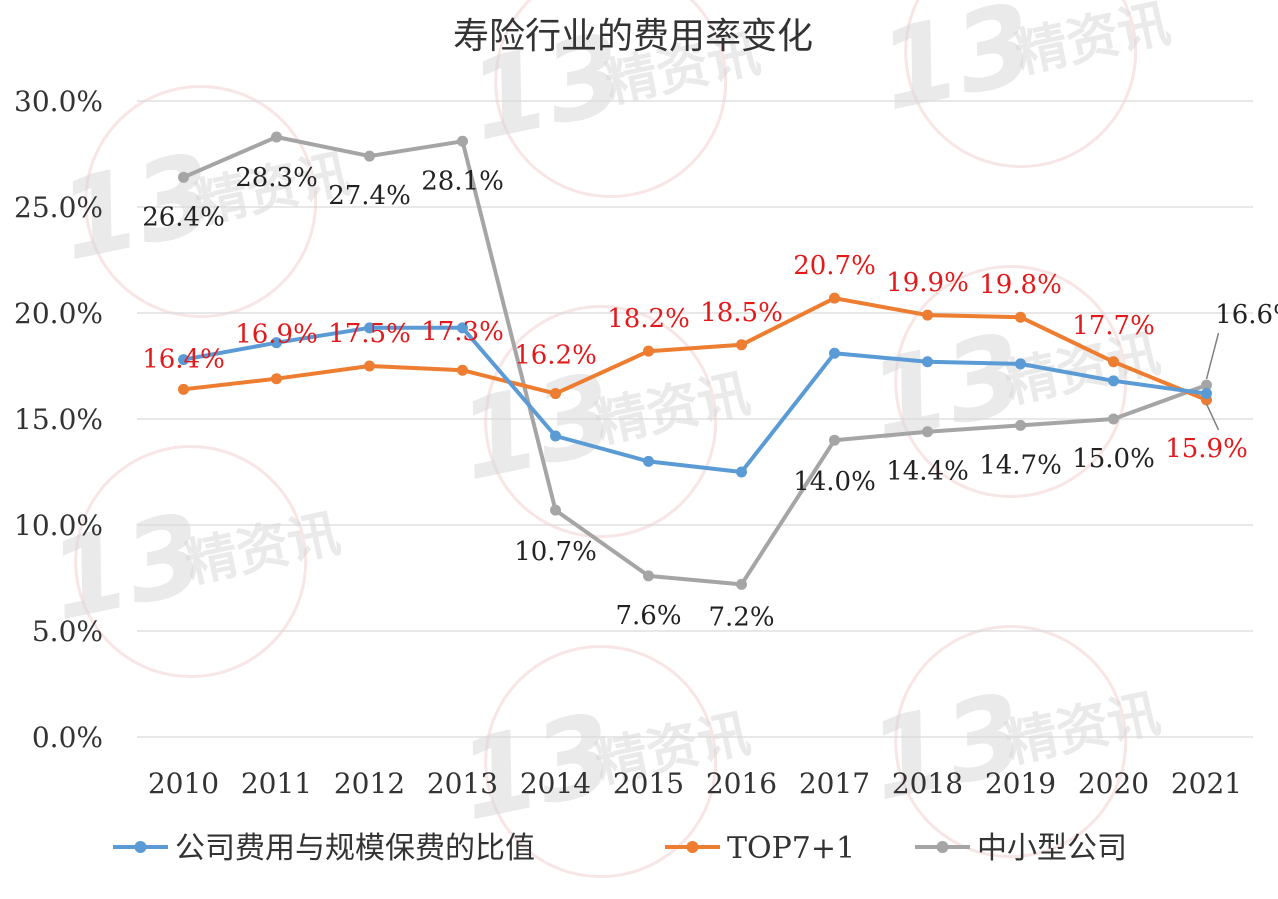  I want to click on data-label: 7.6%, so click(648, 616).